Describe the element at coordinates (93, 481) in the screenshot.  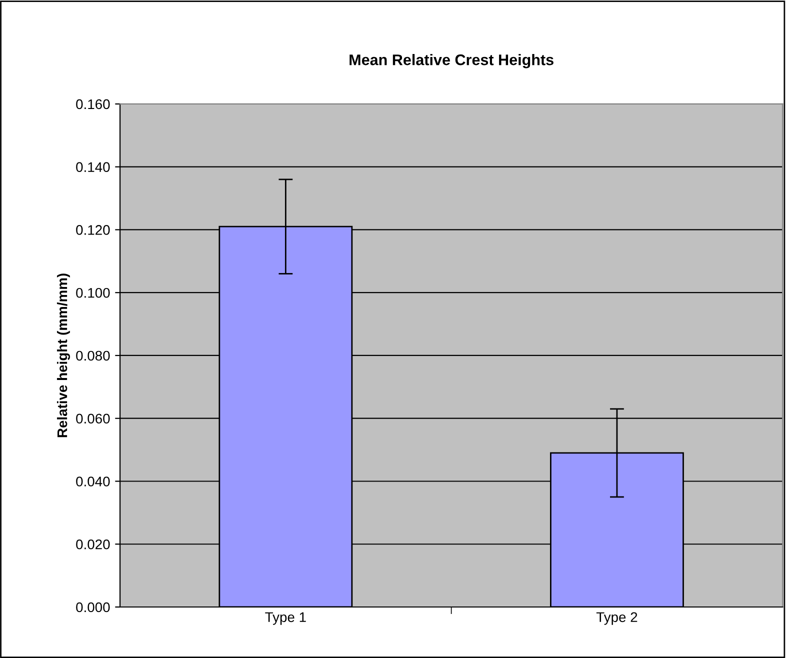
I see `y-tick-label: 0.040` at that location.